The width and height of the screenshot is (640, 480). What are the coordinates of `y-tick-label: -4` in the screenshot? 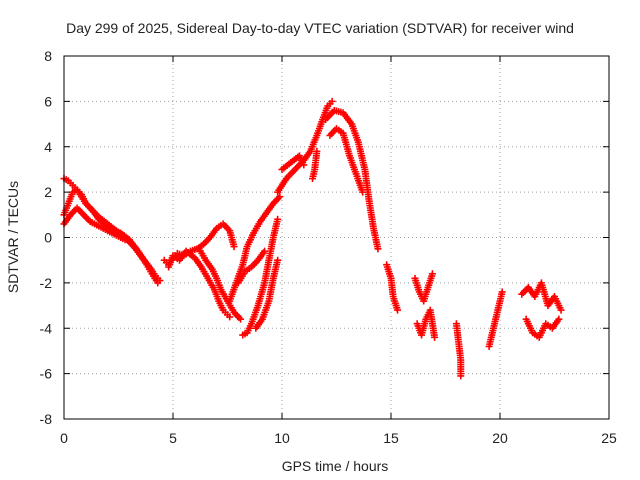 It's located at (46, 328).